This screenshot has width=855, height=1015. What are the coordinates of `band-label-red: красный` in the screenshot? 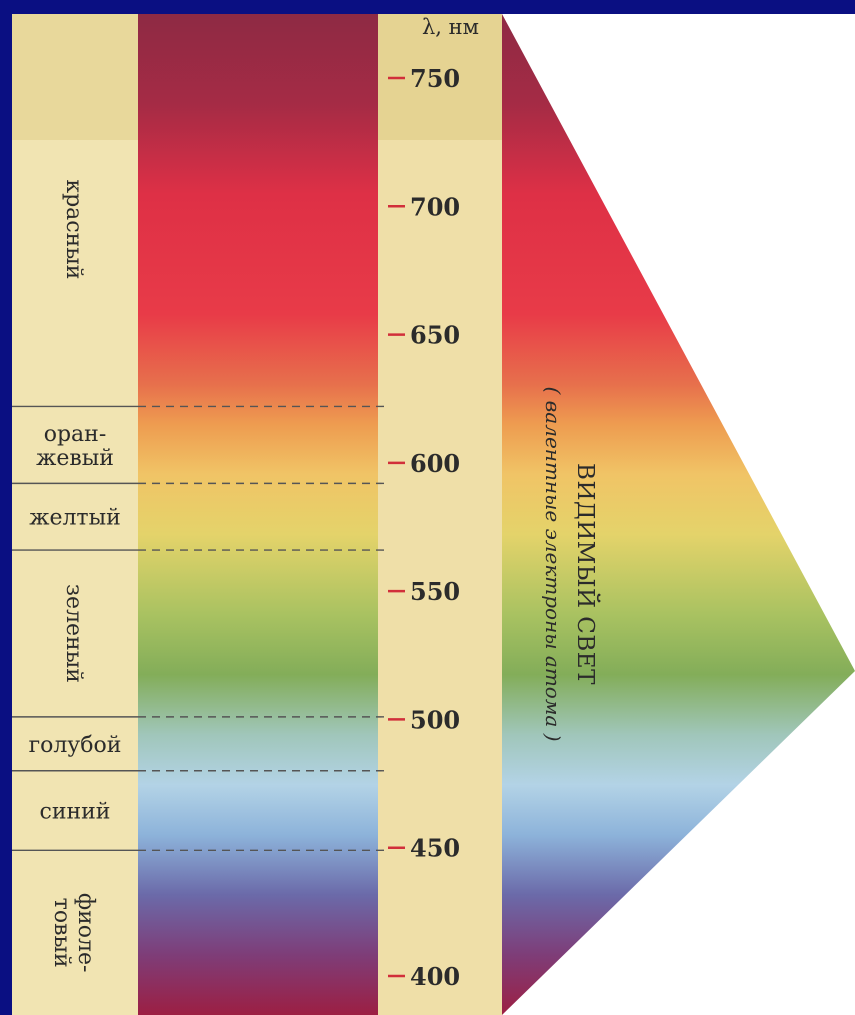 It's located at (73, 229).